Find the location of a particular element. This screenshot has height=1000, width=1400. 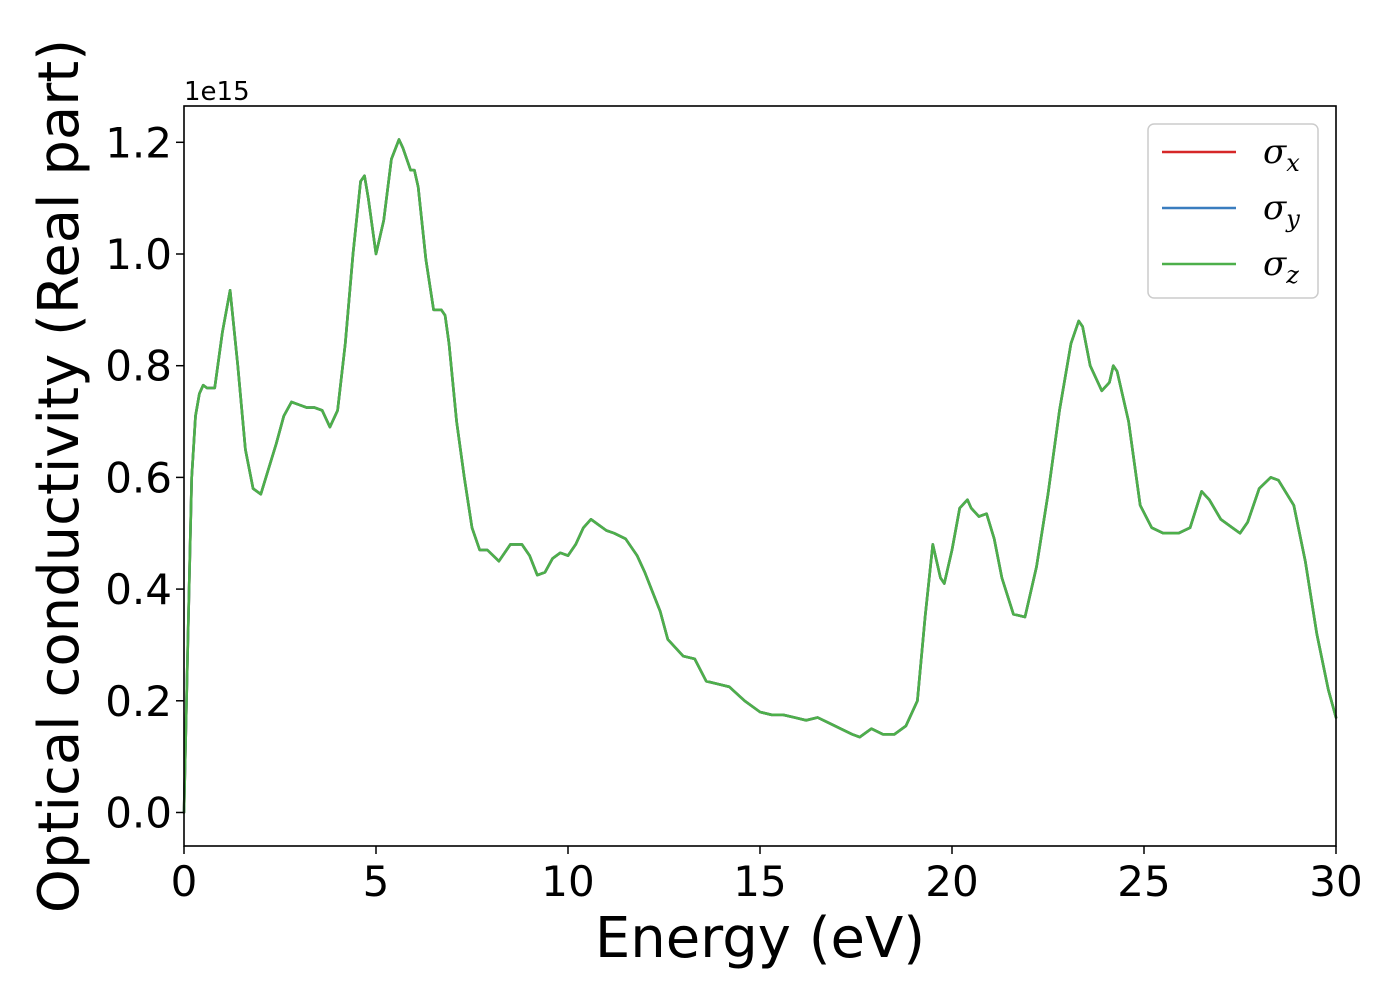

legend-label-z: σz is located at coordinates (1281, 266).